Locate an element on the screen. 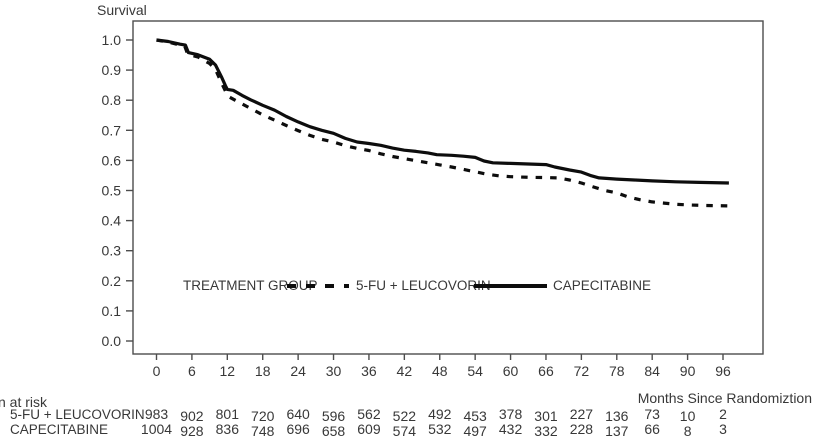  risk-value: 378 is located at coordinates (510, 414).